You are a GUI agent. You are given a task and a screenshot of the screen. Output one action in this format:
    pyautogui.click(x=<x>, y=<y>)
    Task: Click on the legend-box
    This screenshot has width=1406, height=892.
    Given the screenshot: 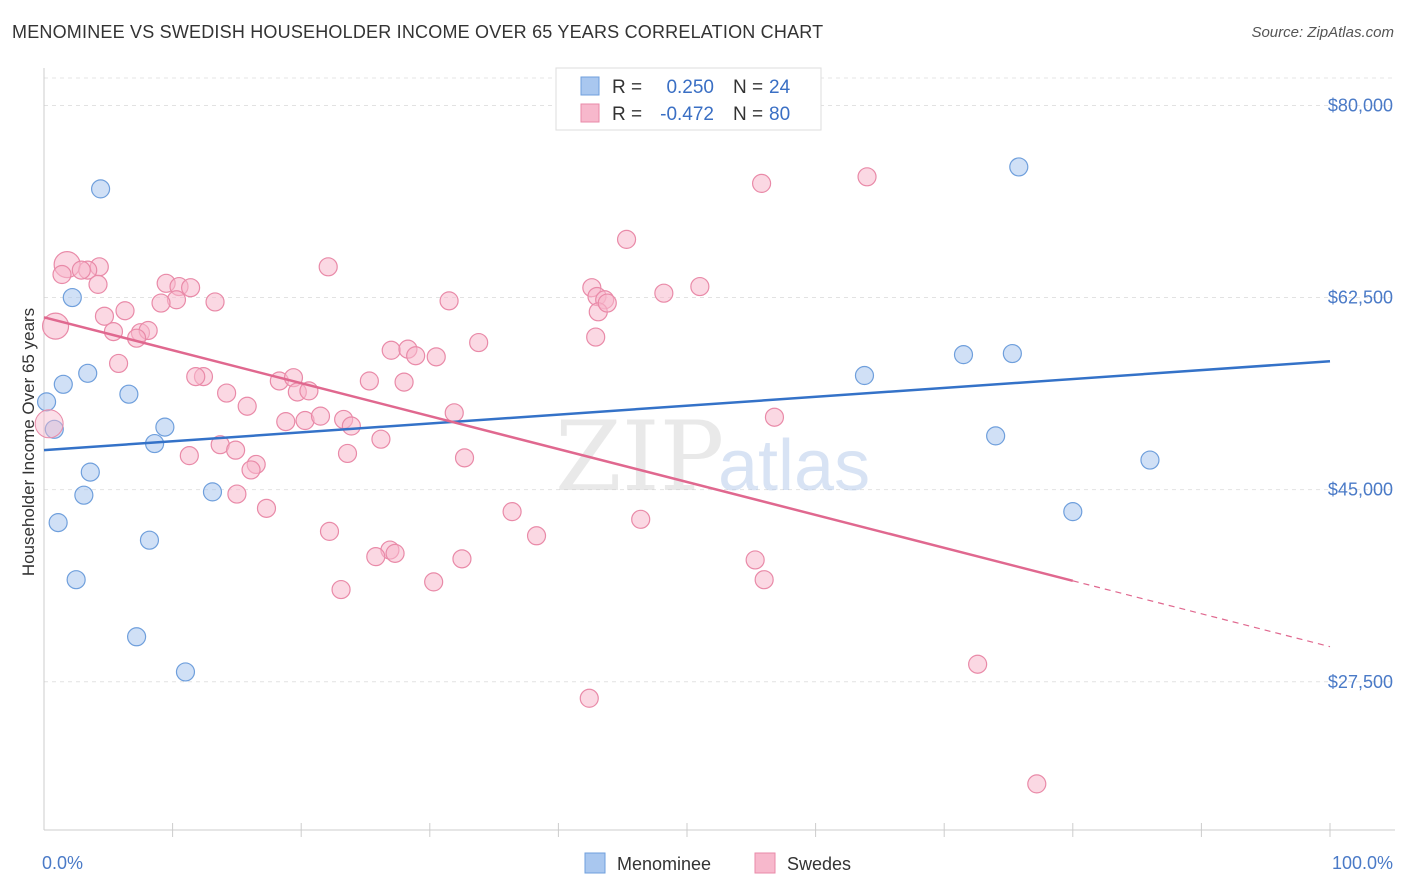 What is the action you would take?
    pyautogui.click(x=688, y=99)
    